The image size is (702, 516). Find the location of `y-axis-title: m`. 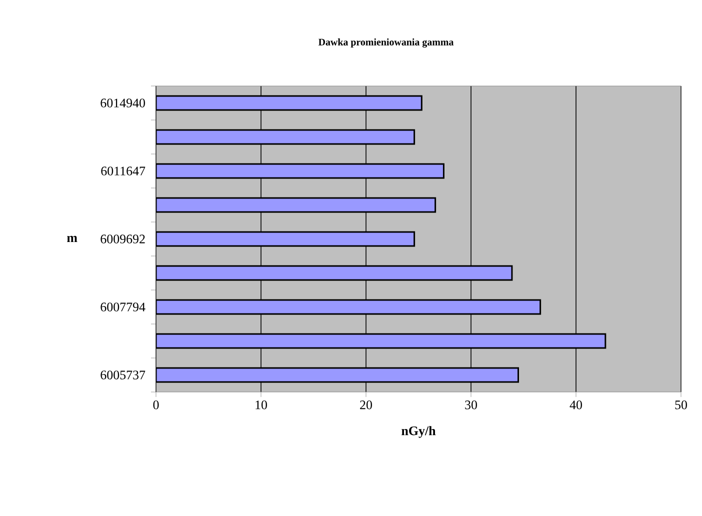

y-axis-title: m is located at coordinates (72, 239).